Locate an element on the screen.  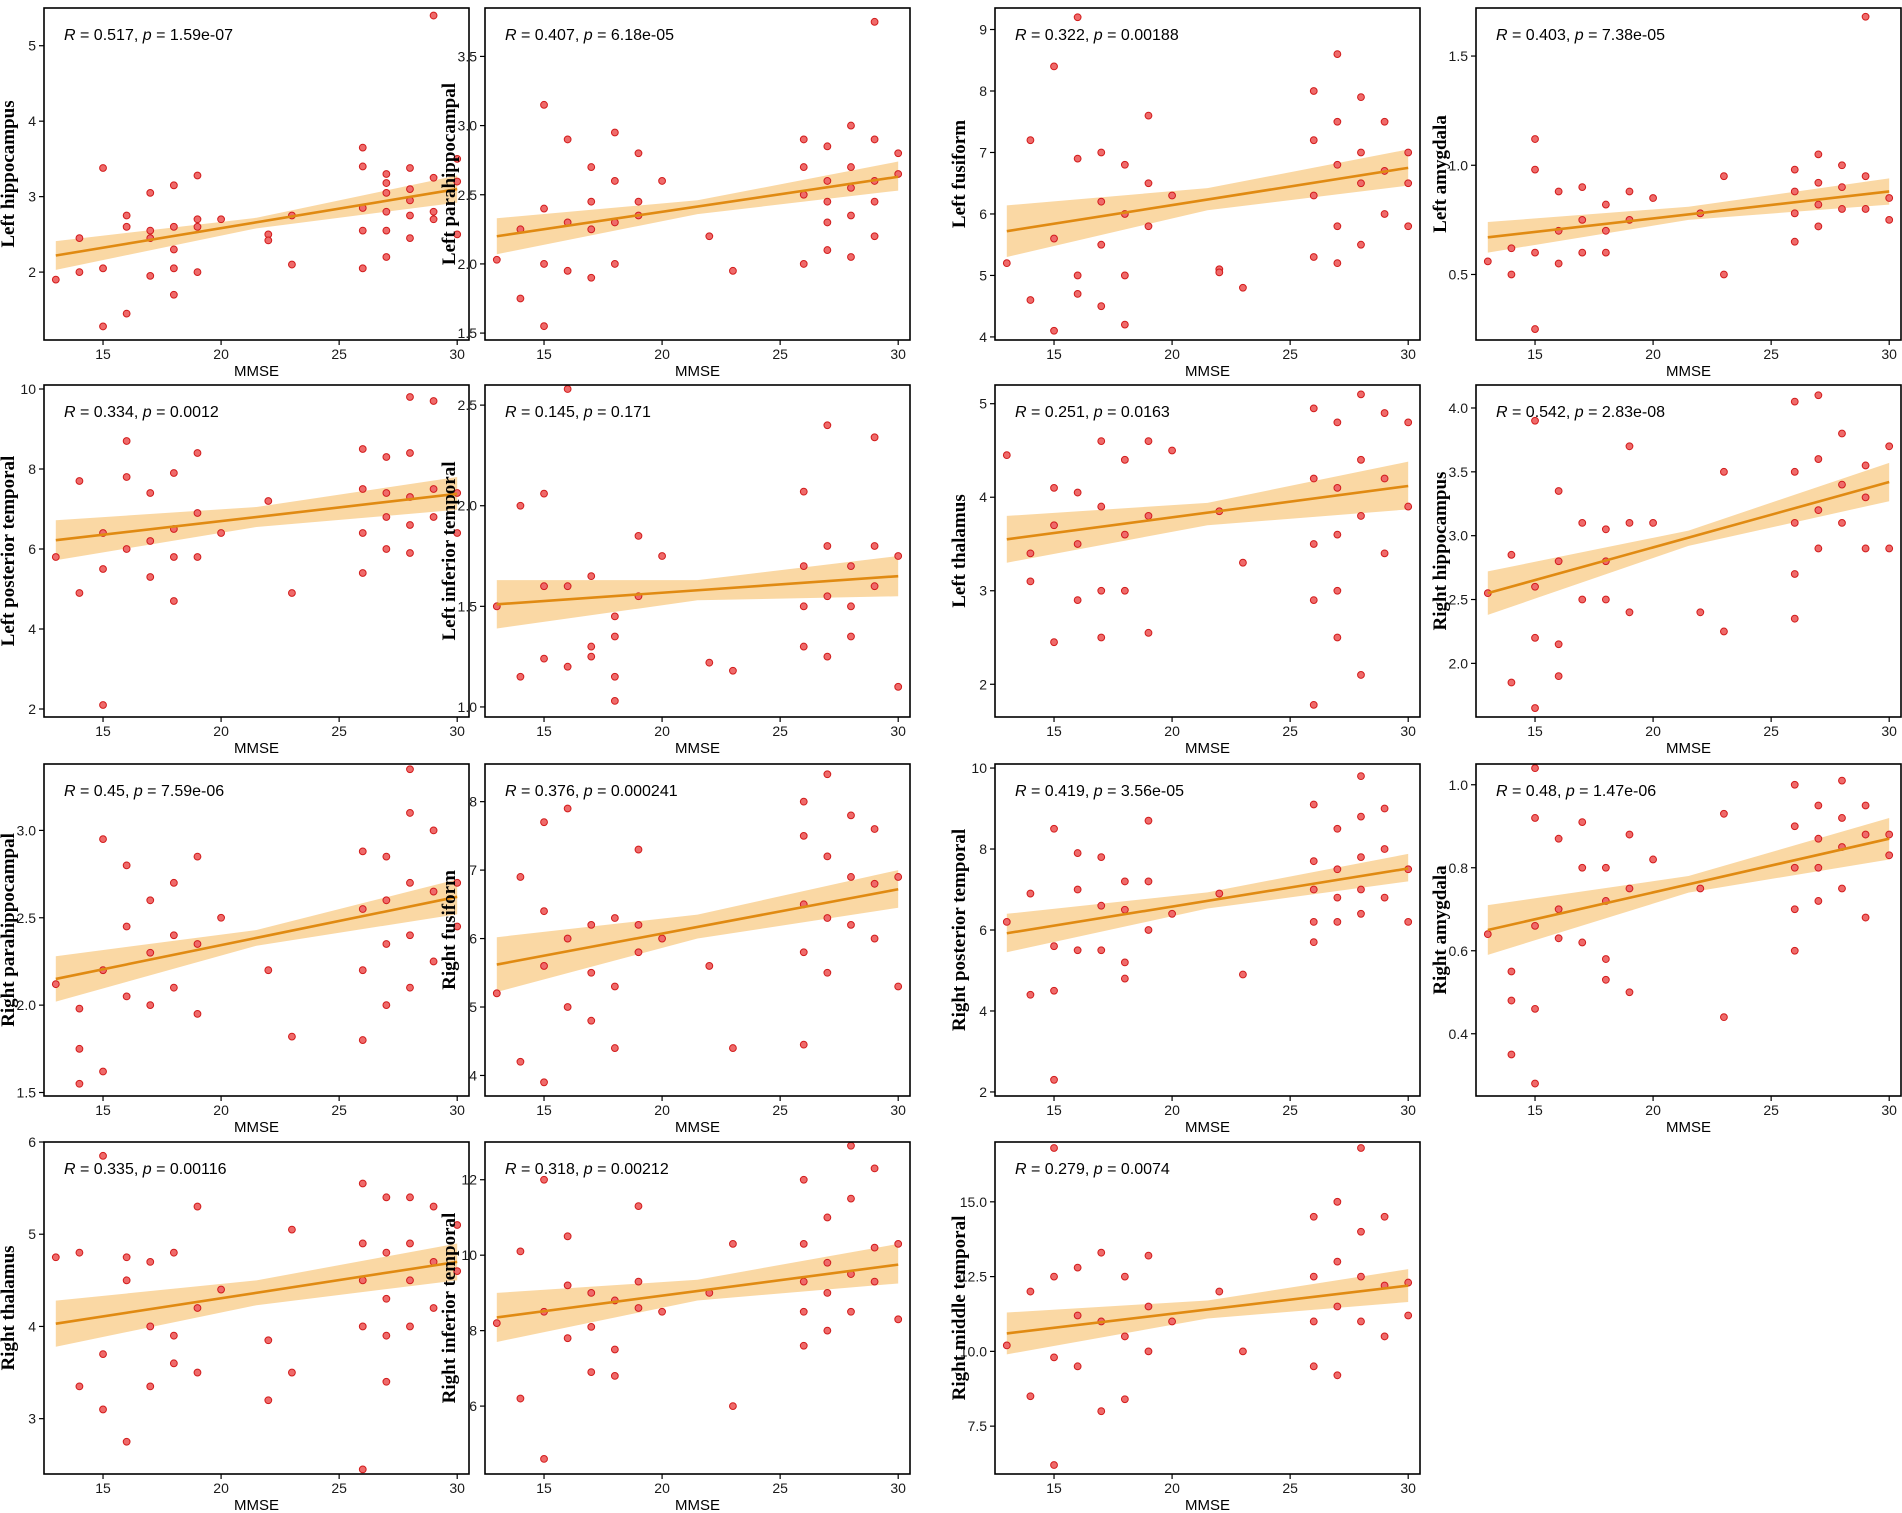
correlation-stats: R = 0.335, p = 0.00116 is located at coordinates (145, 1169).